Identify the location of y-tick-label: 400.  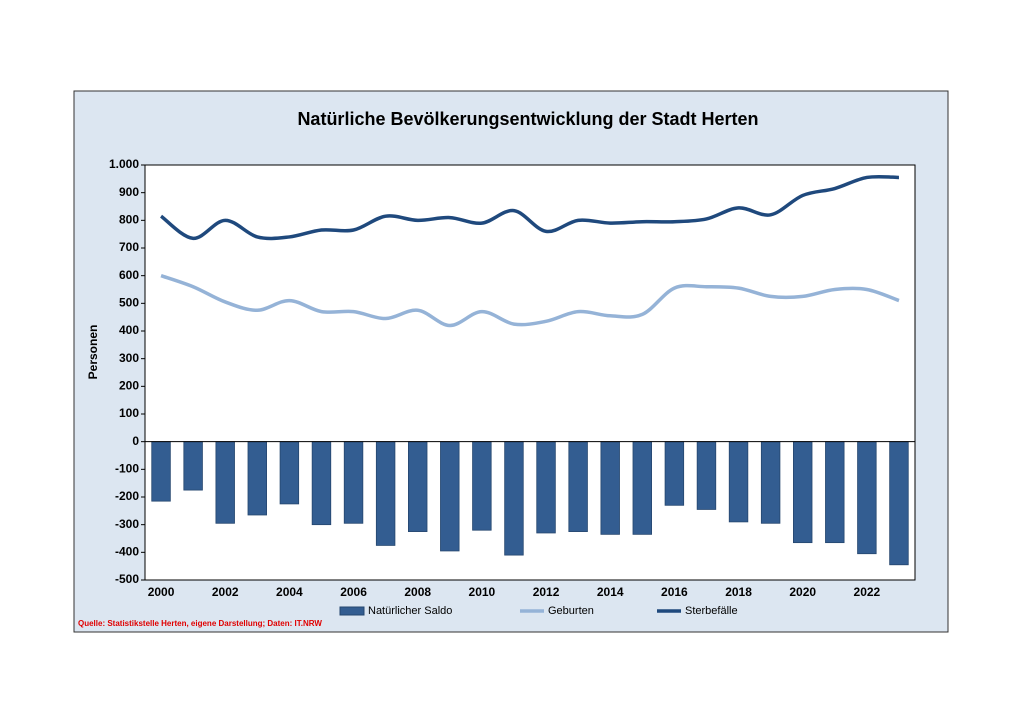
(129, 330).